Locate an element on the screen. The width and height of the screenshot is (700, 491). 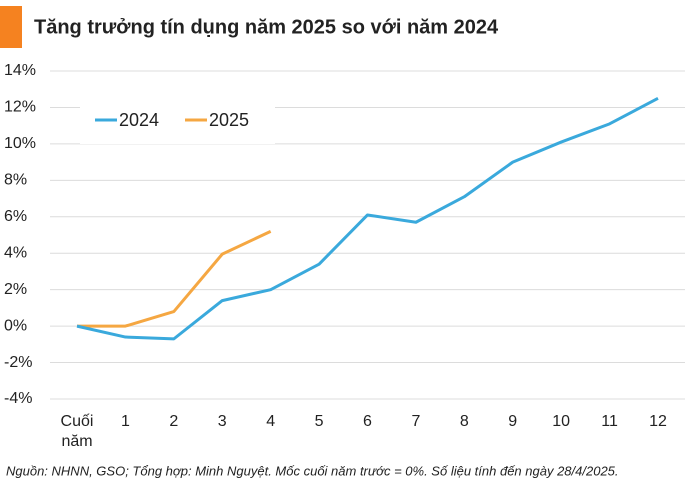
y-tick-label: -2% is located at coordinates (18, 362).